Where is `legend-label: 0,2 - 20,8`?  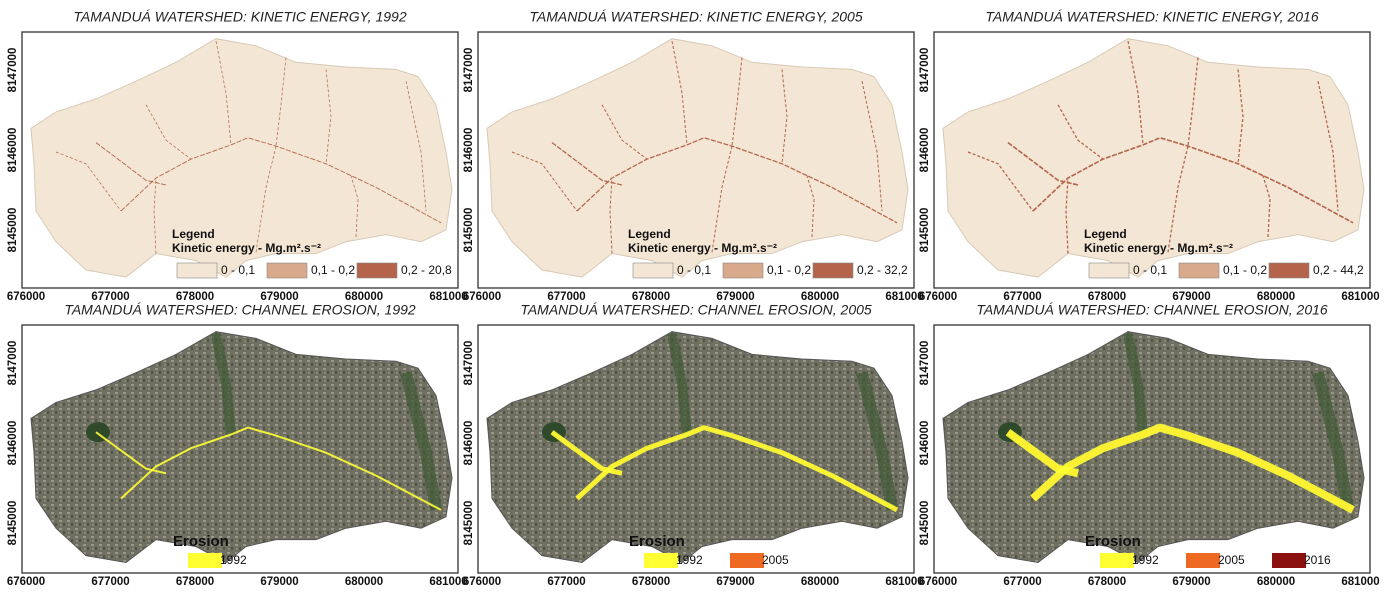 legend-label: 0,2 - 20,8 is located at coordinates (426, 270).